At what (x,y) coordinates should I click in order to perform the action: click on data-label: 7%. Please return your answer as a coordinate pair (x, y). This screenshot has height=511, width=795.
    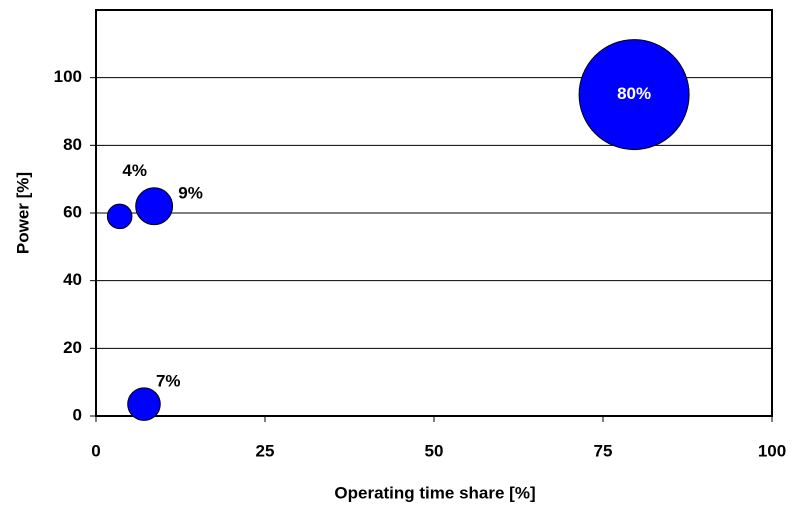
    Looking at the image, I should click on (168, 381).